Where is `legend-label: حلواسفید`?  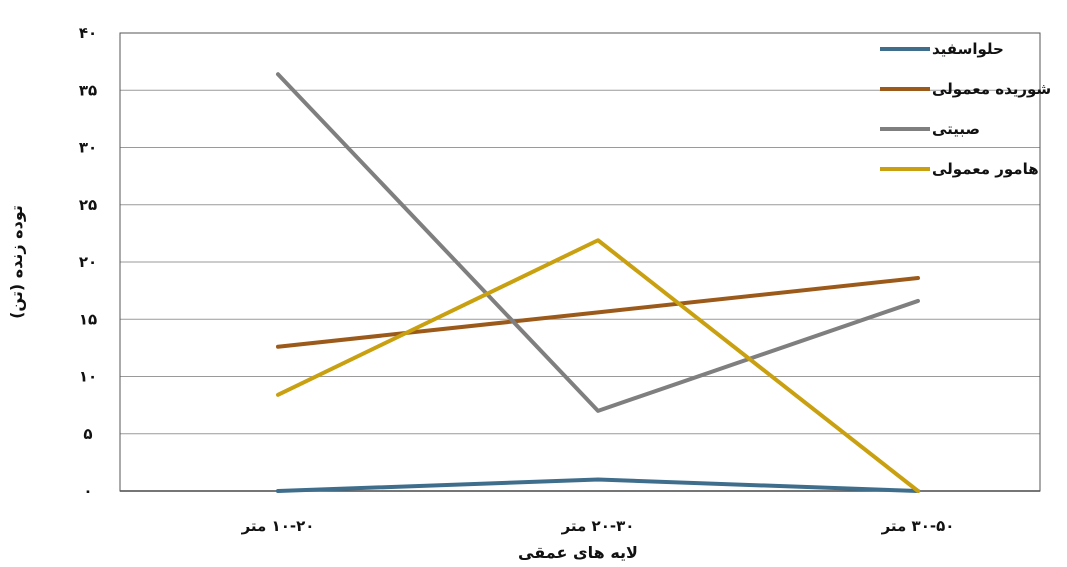 legend-label: حلواسفید is located at coordinates (968, 49).